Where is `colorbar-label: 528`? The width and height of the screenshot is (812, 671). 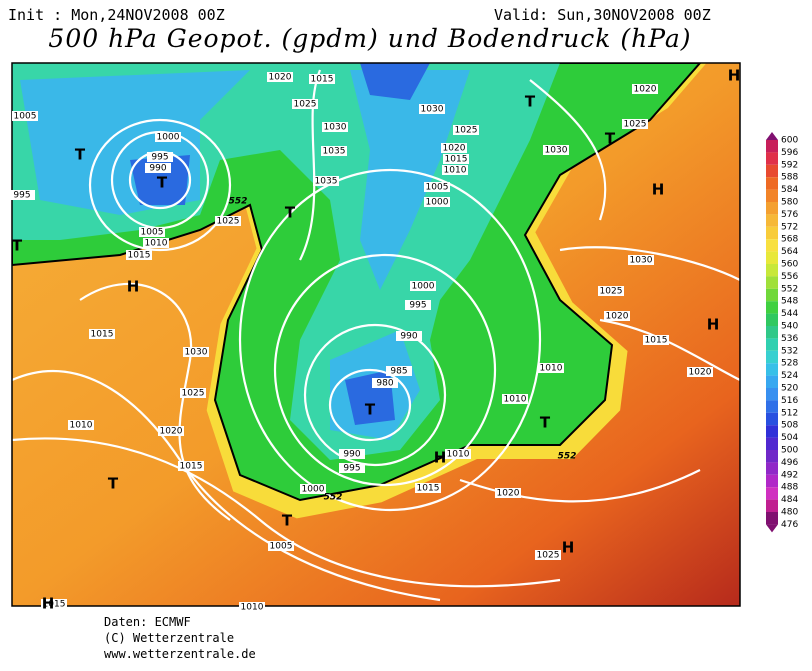
colorbar-label: 528 is located at coordinates (789, 364).